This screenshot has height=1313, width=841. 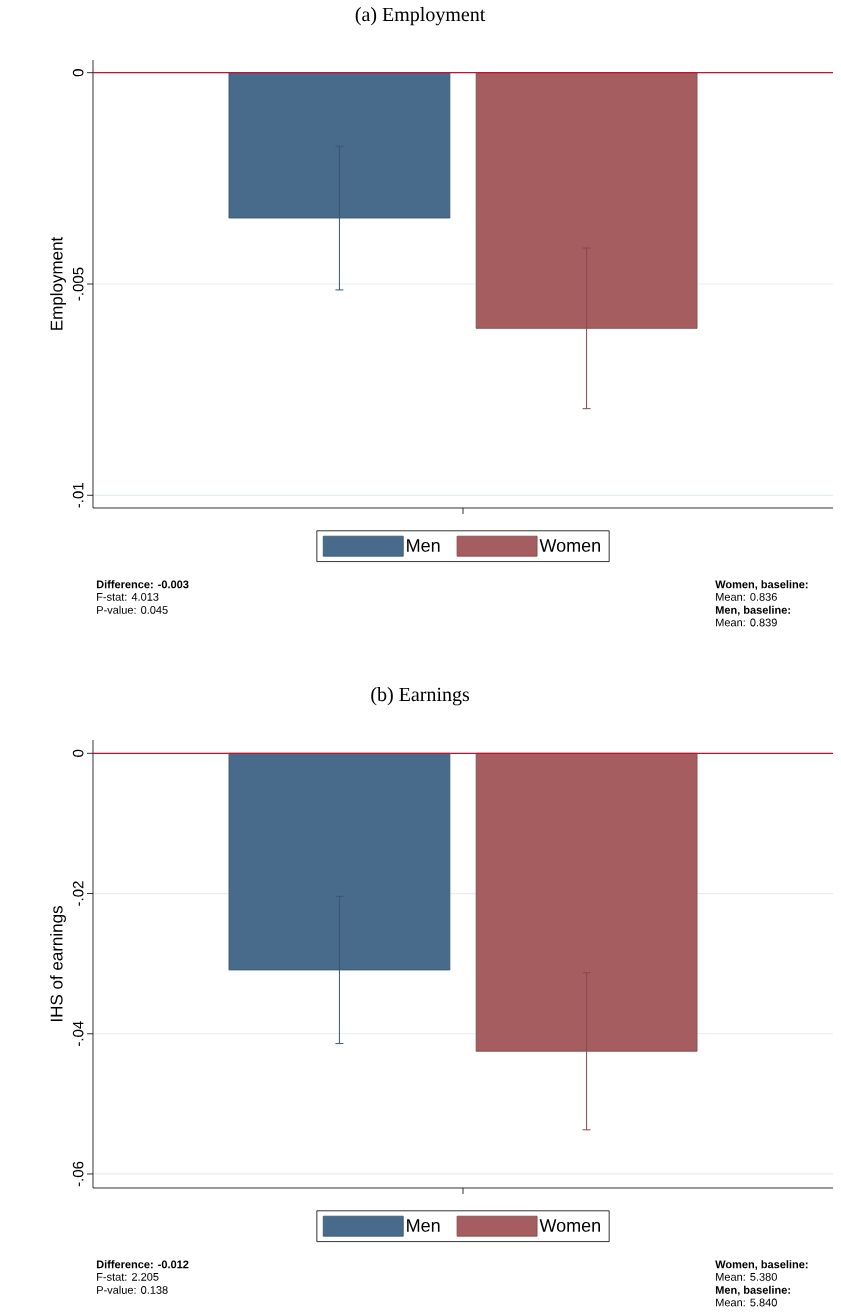 What do you see at coordinates (746, 597) in the screenshot?
I see `text: Mean: 0.836` at bounding box center [746, 597].